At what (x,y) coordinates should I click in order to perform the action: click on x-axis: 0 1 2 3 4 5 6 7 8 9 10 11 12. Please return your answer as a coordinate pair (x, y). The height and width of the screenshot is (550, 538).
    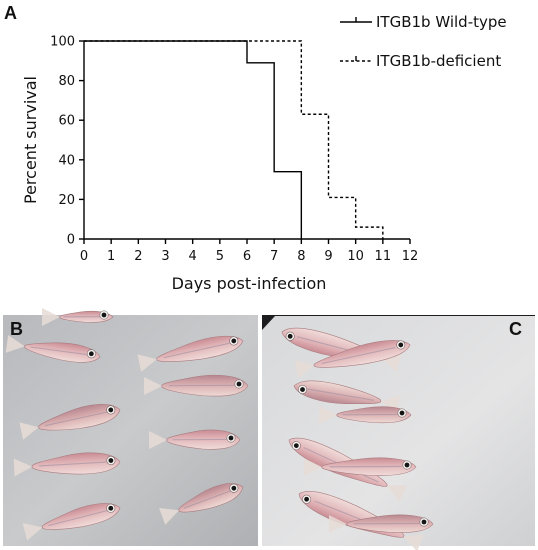
    Looking at the image, I should click on (249, 251).